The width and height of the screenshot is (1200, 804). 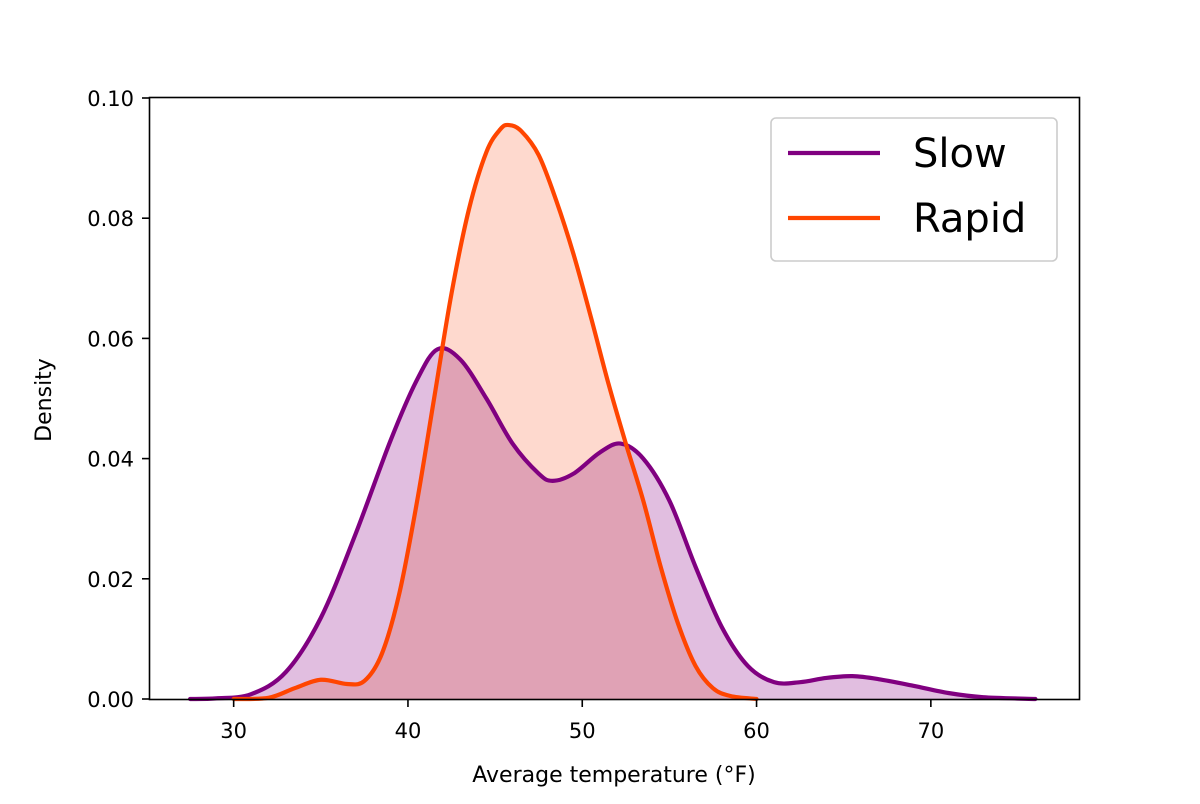 I want to click on x-tick-label: 60, so click(x=756, y=731).